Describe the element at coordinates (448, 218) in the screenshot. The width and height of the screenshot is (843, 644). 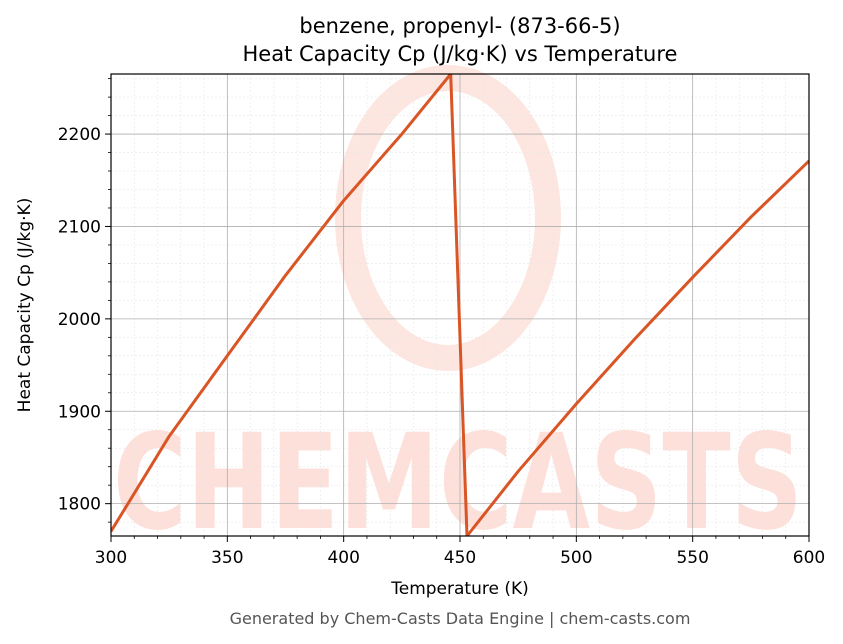
I see `watermark-logo-icon` at that location.